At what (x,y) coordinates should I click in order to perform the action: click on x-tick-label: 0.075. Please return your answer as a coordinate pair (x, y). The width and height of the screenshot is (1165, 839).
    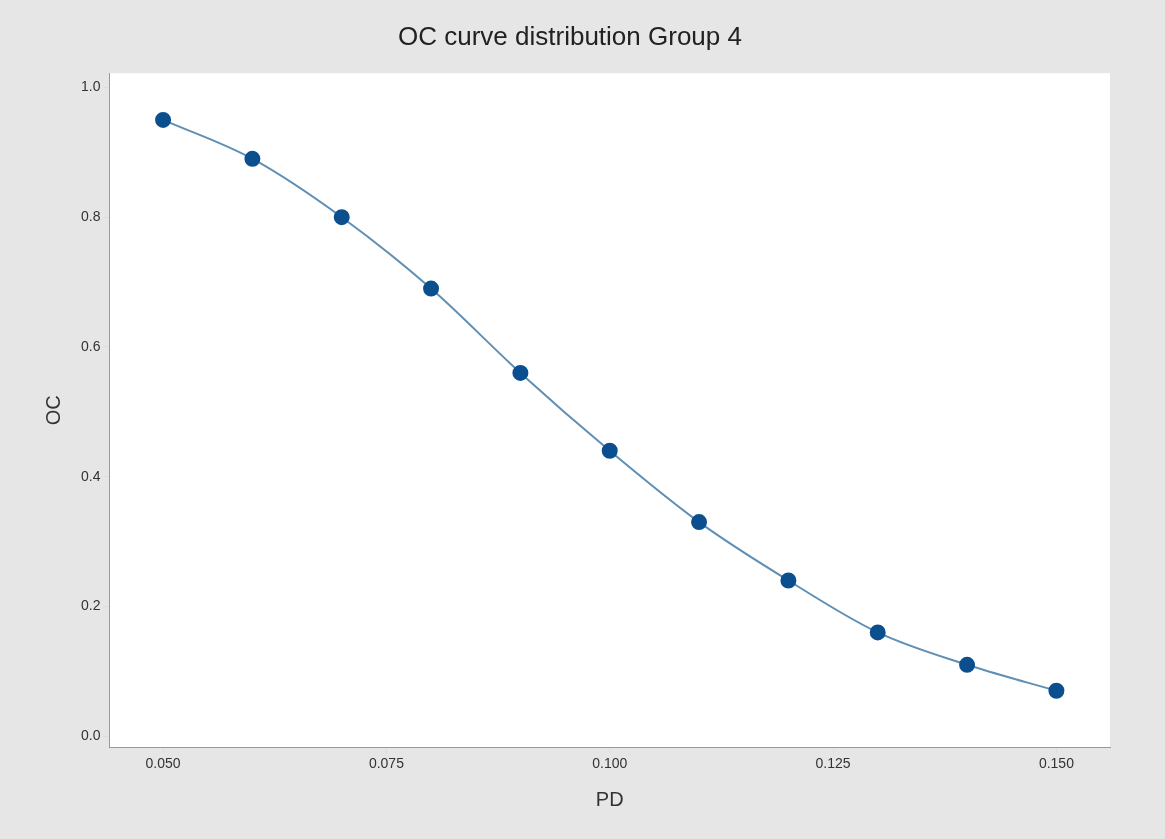
    Looking at the image, I should click on (386, 763).